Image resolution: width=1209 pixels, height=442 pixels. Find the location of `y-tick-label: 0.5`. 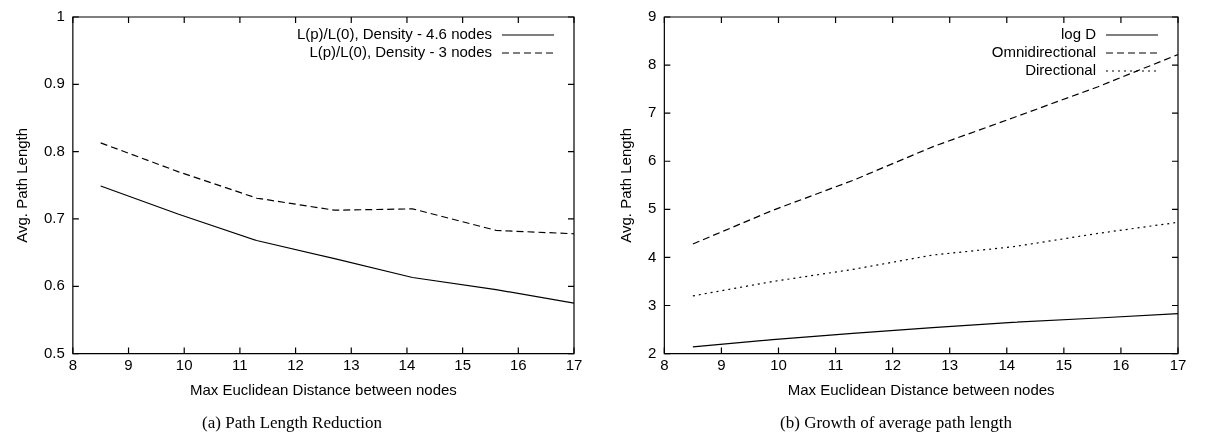

y-tick-label: 0.5 is located at coordinates (54, 352).